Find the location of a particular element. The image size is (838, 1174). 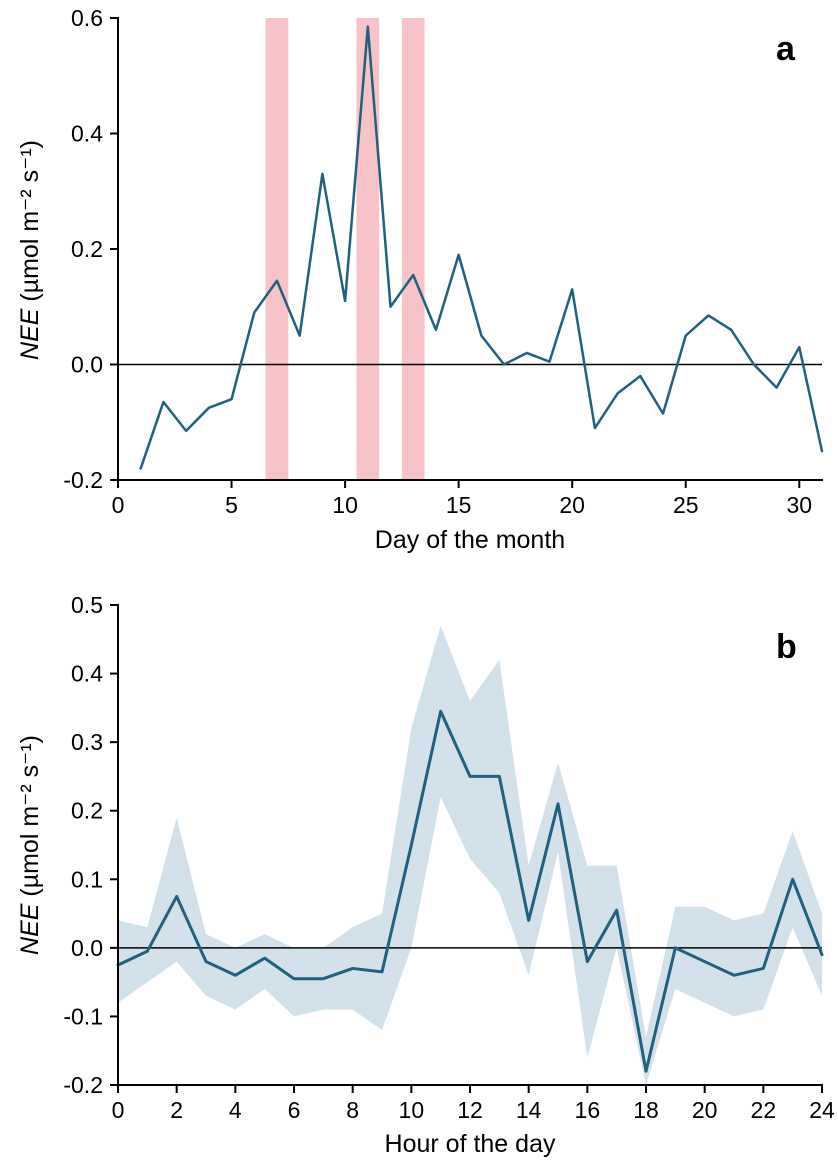

panel-a-y-axis-label: NEE (µmol m⁻² s⁻¹) is located at coordinates (30, 250).